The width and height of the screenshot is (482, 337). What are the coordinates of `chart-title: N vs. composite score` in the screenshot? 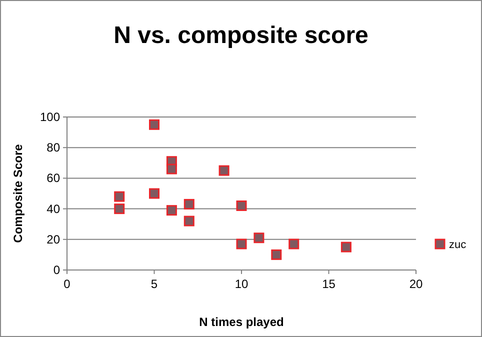 It's located at (241, 35).